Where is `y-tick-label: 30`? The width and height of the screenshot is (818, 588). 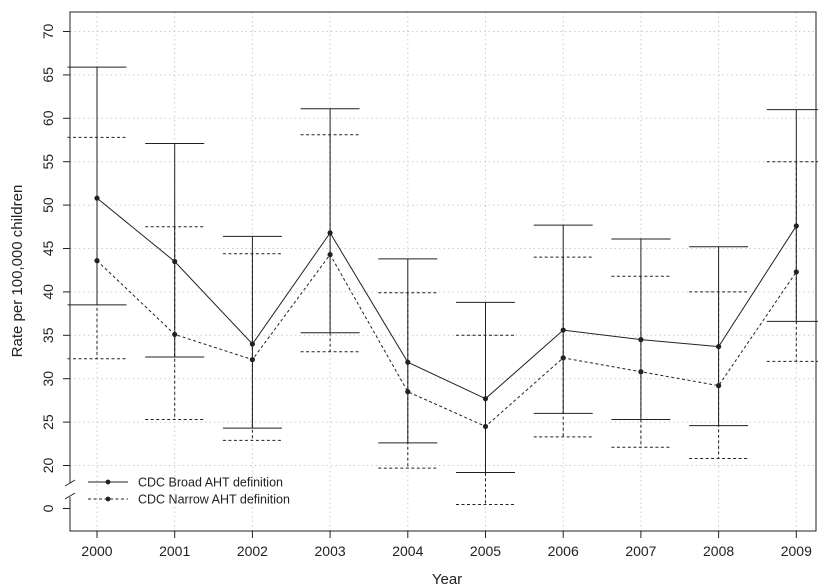 y-tick-label: 30 is located at coordinates (48, 379).